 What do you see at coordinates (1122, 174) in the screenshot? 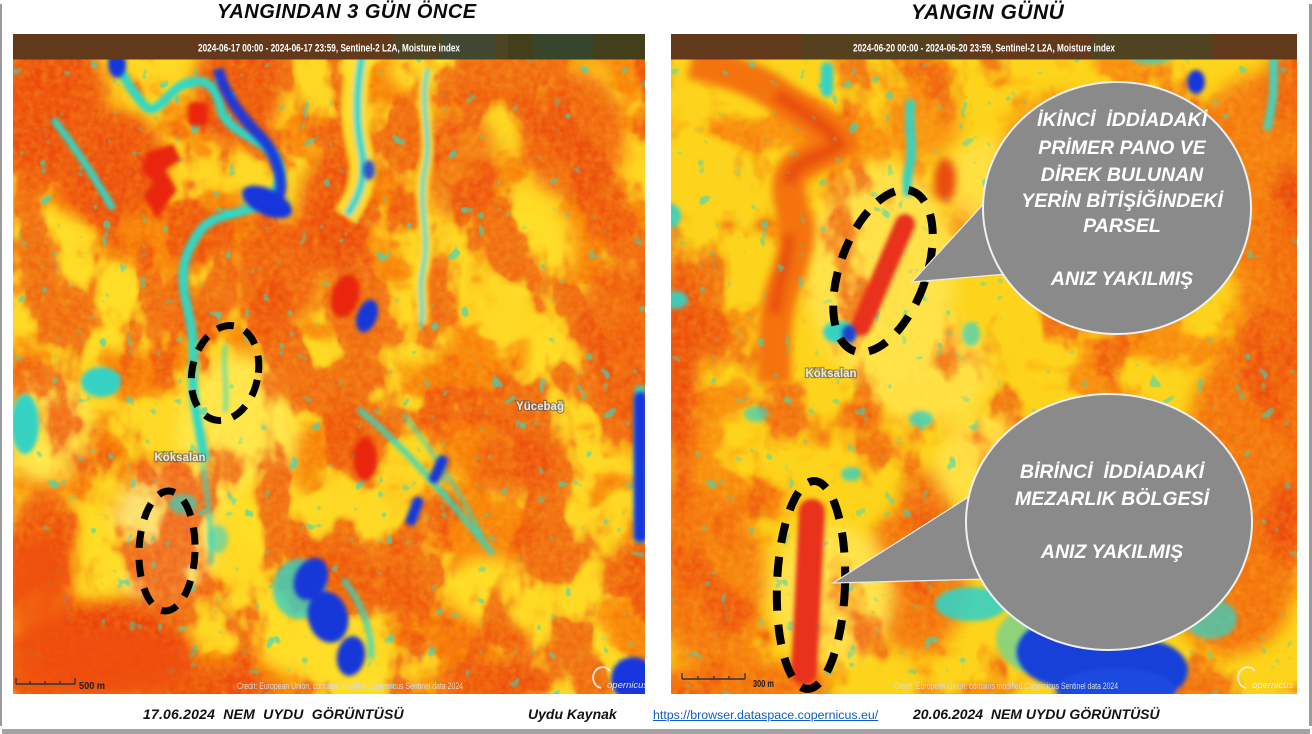
I see `svg-text: DİREK BULUNAN` at bounding box center [1122, 174].